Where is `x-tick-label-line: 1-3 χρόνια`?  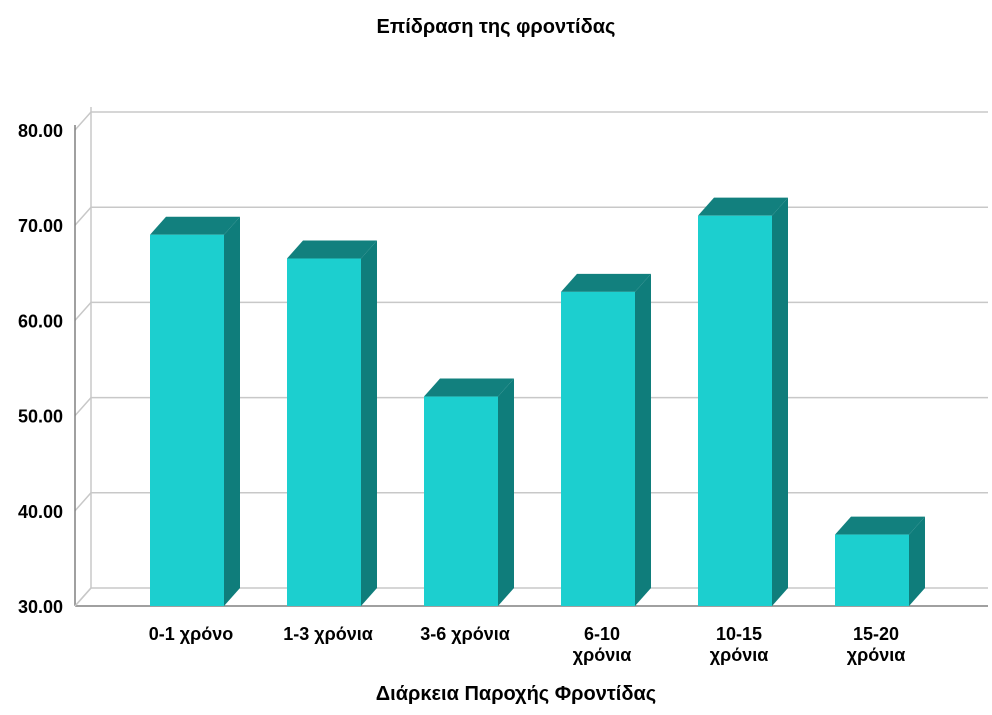
x-tick-label-line: 1-3 χρόνια is located at coordinates (328, 634).